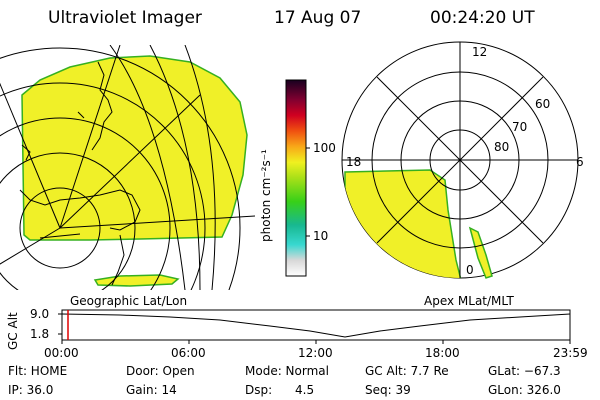 Image resolution: width=600 pixels, height=400 pixels. What do you see at coordinates (318, 18) in the screenshot?
I see `date-label: 17 Aug 07` at bounding box center [318, 18].